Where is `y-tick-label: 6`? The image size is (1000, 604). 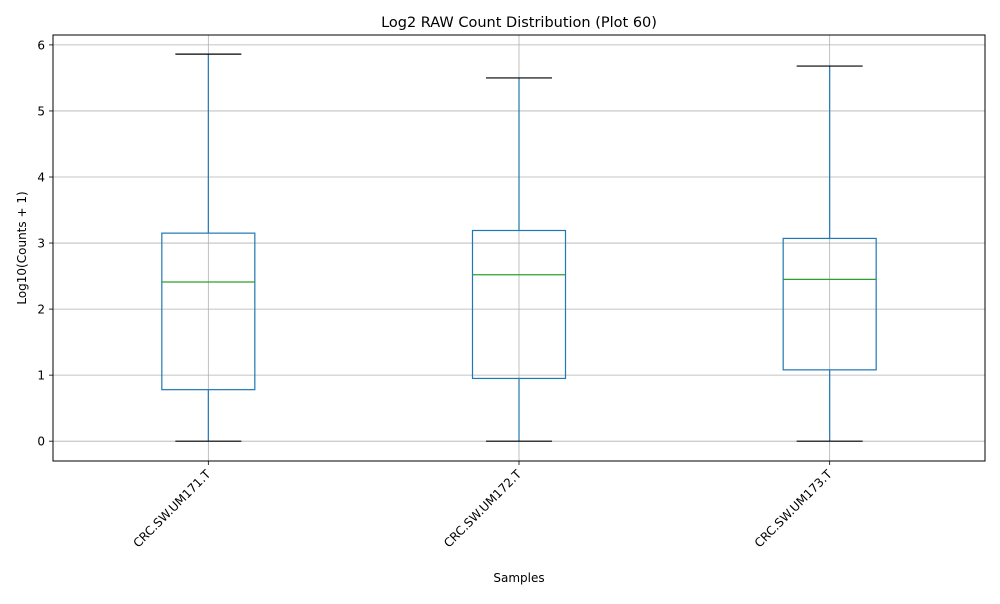
y-tick-label: 6 is located at coordinates (41, 45).